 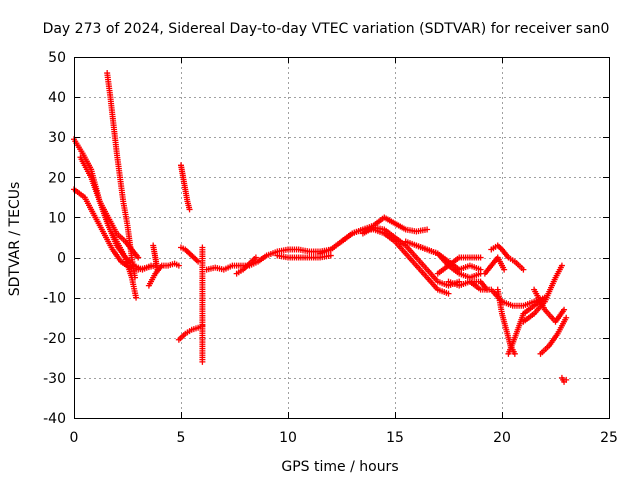 I want to click on y-tick-label: 20, so click(x=57, y=178).